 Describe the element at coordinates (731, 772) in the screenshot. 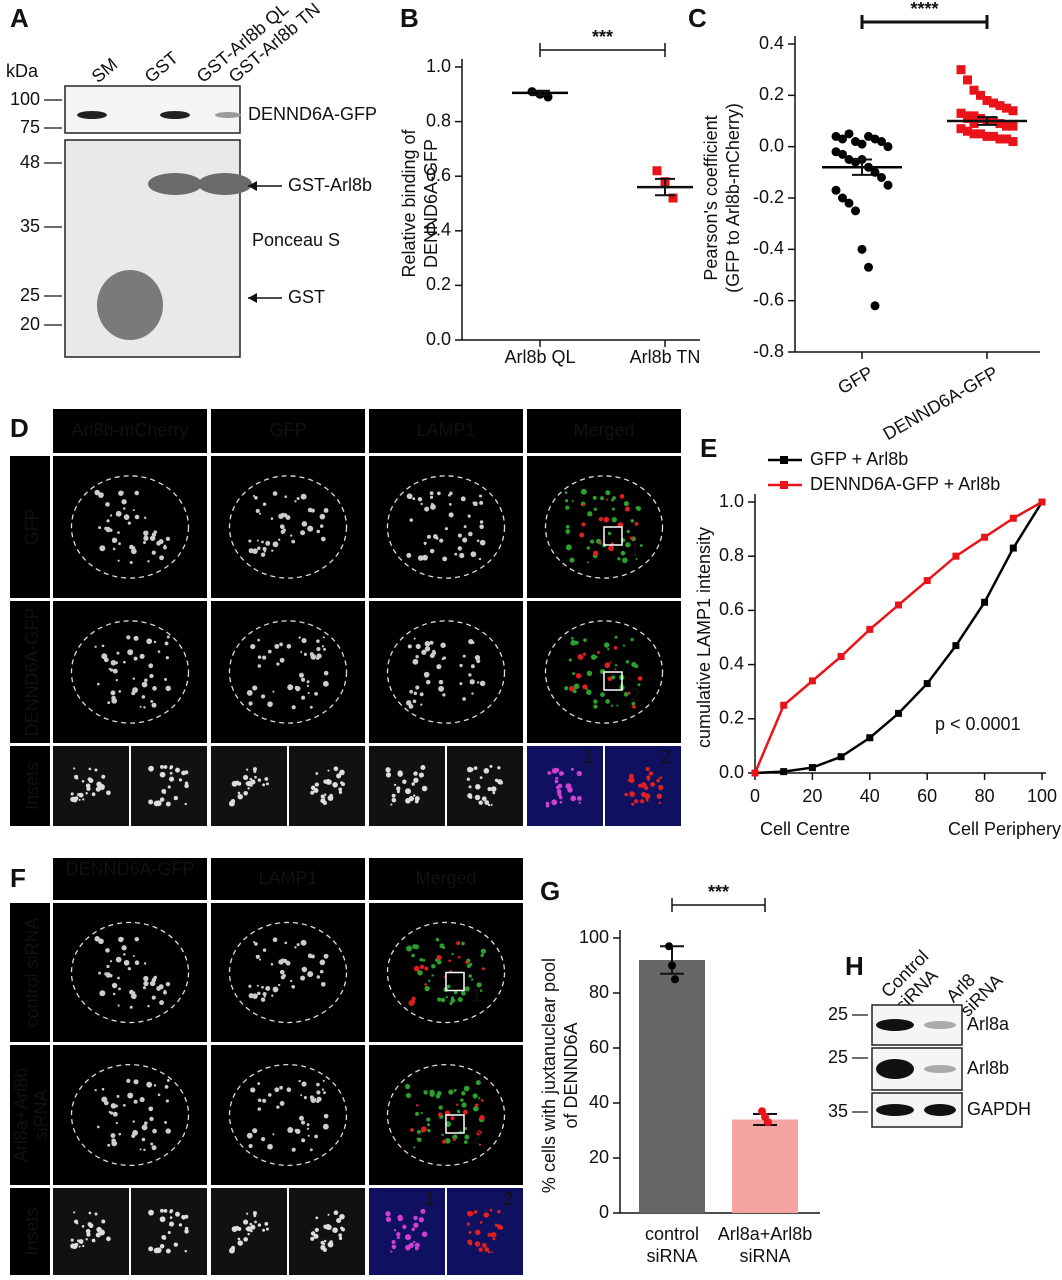

I see `y-tick-label: 0.0` at that location.